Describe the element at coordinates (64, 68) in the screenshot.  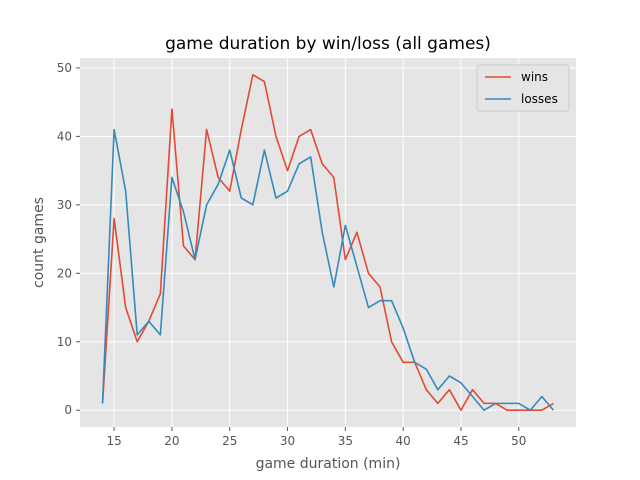
I see `y-tick-label: 50` at that location.